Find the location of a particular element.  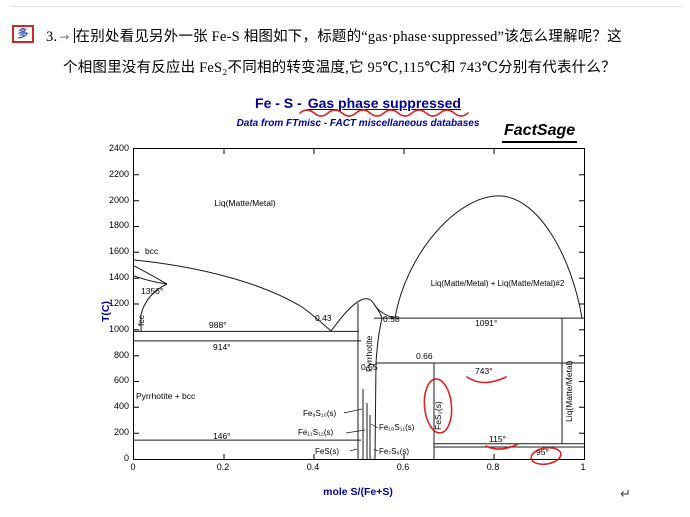

y-tick-label: 400 is located at coordinates (121, 406).